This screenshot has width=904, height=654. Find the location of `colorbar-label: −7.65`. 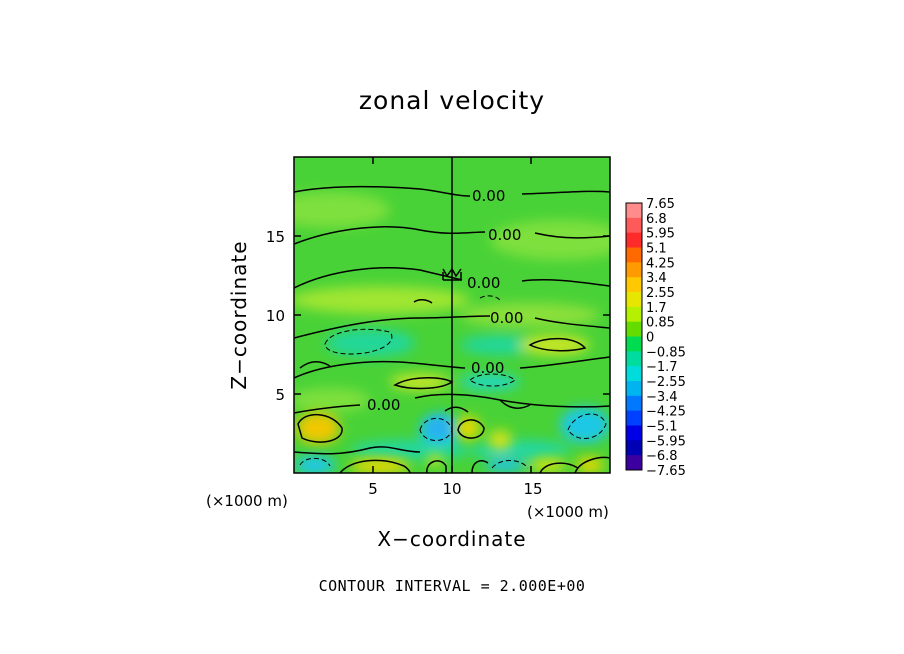

colorbar-label: −7.65 is located at coordinates (666, 471).